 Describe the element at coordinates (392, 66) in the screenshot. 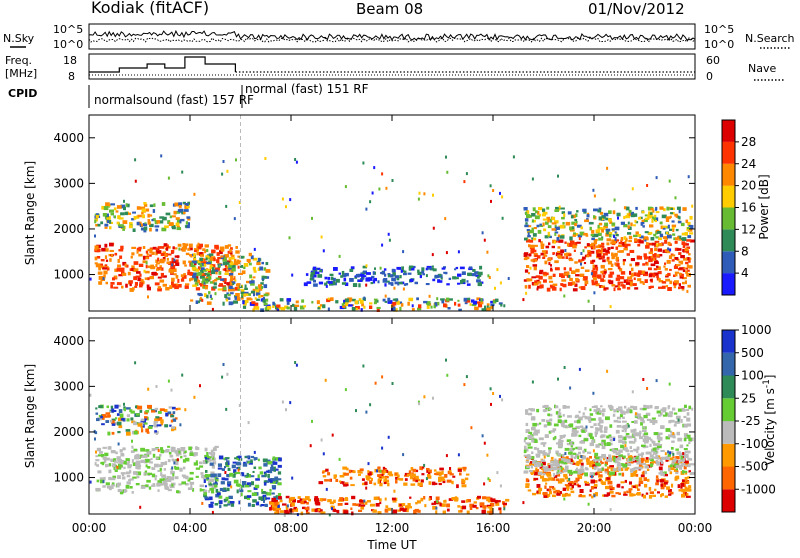

I see `freq-frame` at that location.